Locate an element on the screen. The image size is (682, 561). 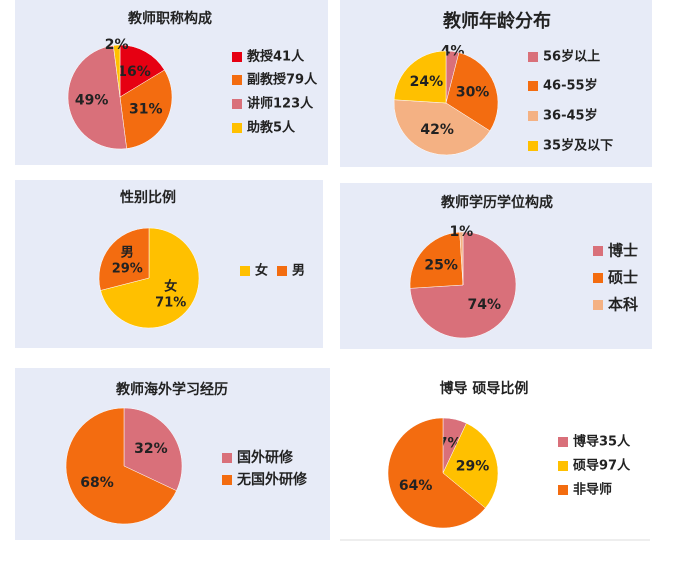
data-label: 74% is located at coordinates (484, 305).